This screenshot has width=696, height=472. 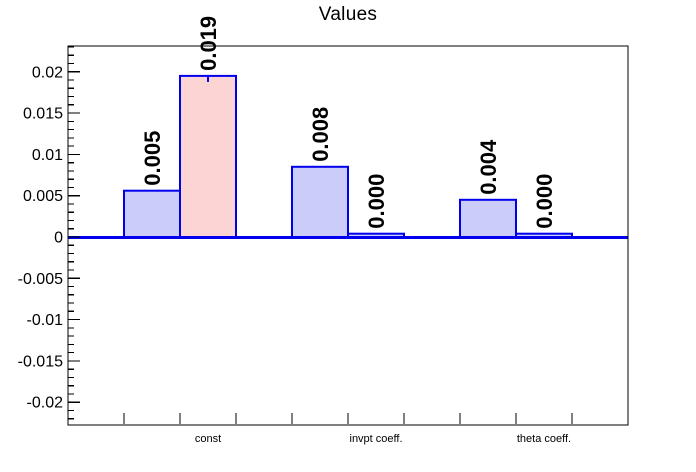 What do you see at coordinates (488, 167) in the screenshot?
I see `bar-value-label: 0.004` at bounding box center [488, 167].